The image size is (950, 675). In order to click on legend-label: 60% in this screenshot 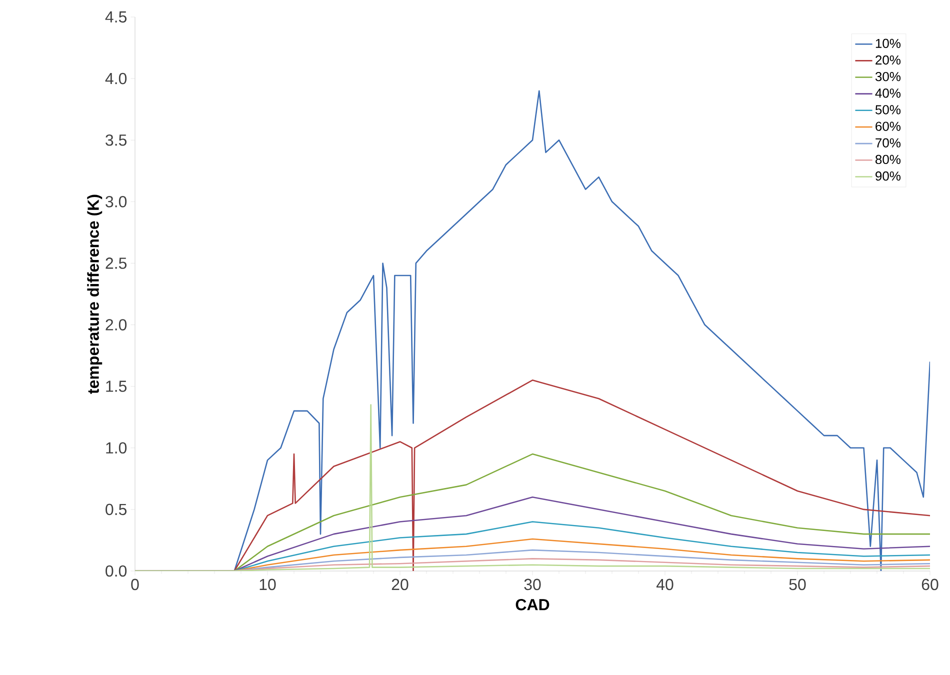, I will do `click(888, 126)`.